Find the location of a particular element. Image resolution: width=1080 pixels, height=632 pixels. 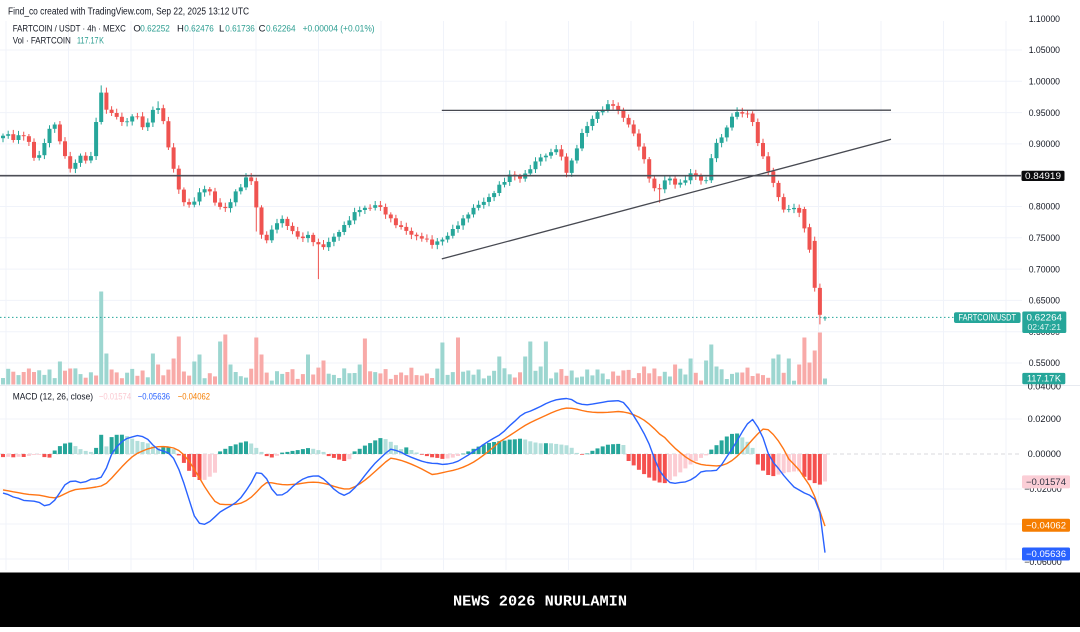

svg-text: 0.95000 is located at coordinates (1044, 113).